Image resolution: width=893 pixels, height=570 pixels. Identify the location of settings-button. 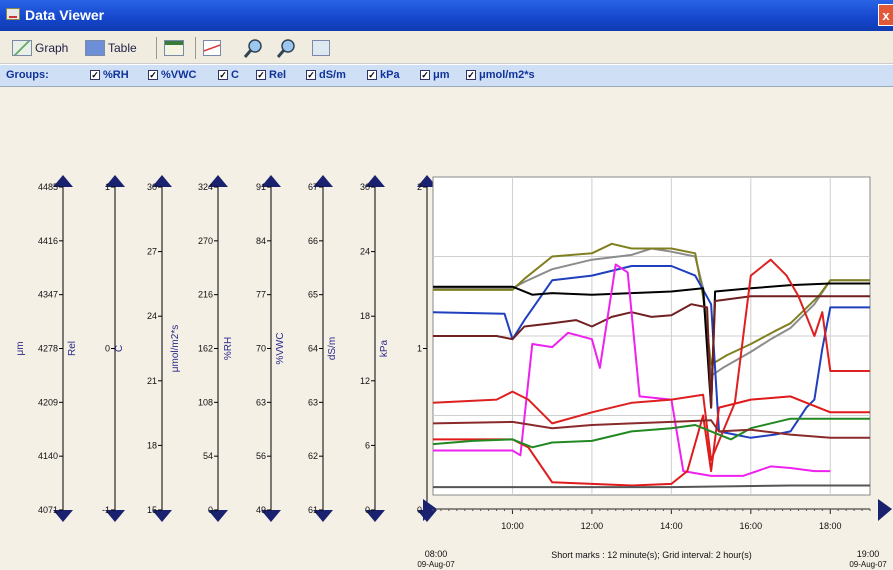
(174, 48).